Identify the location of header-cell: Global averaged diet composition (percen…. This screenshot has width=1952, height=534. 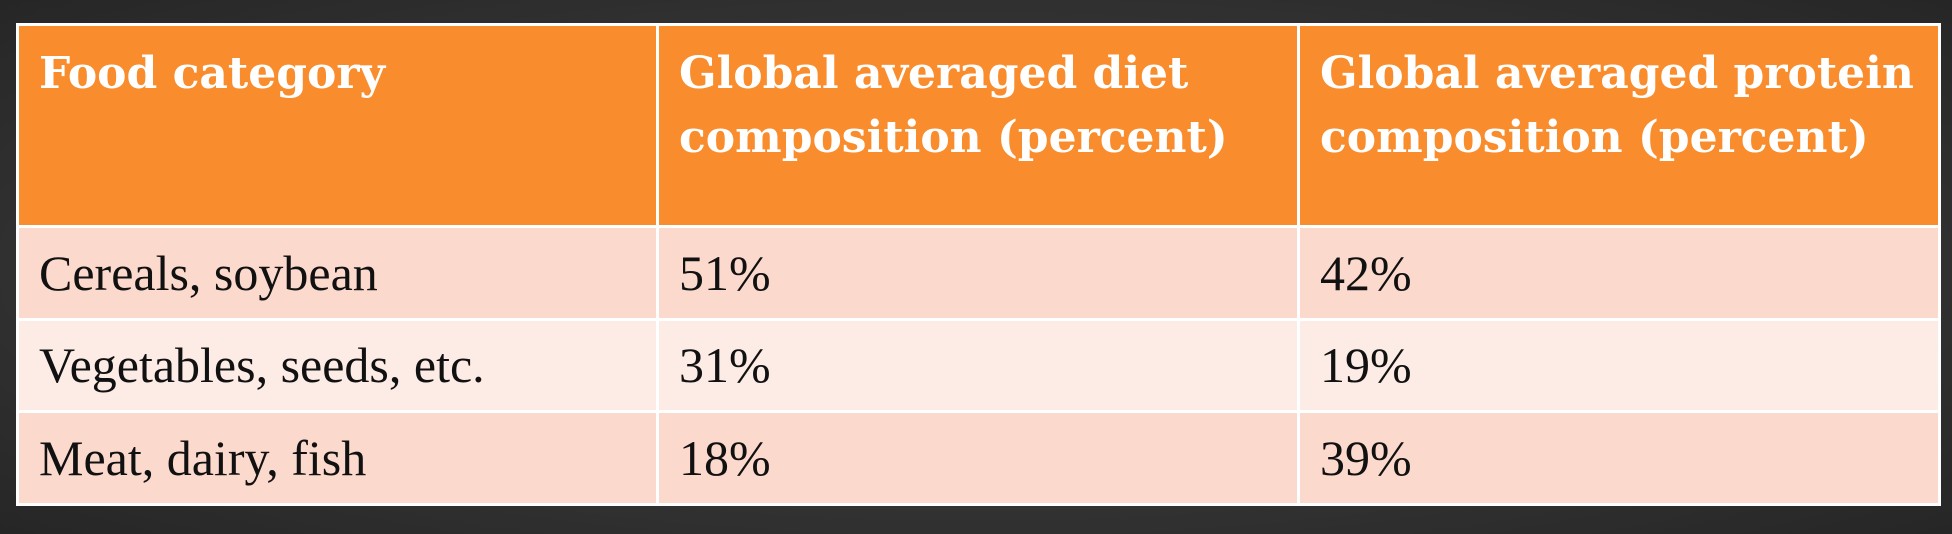
(978, 125).